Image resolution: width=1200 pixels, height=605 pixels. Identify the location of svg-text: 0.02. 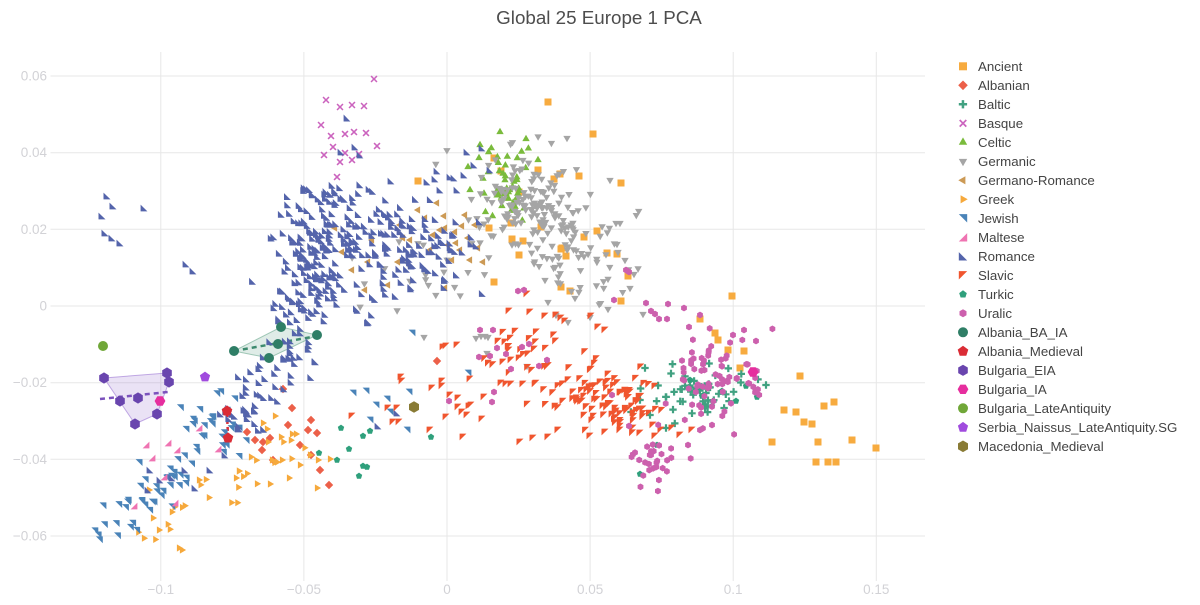
(34, 229).